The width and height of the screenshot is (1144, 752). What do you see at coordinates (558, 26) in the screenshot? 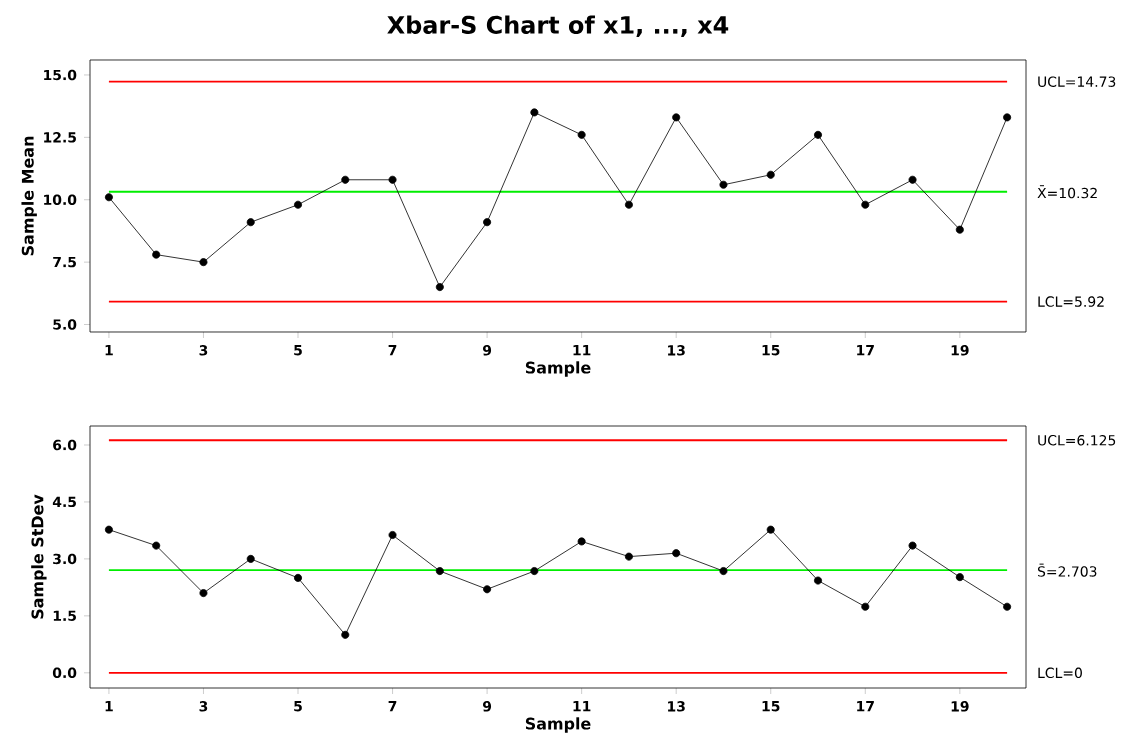
I see `chart-title: Xbar-S Chart of x1, ..., x4` at bounding box center [558, 26].